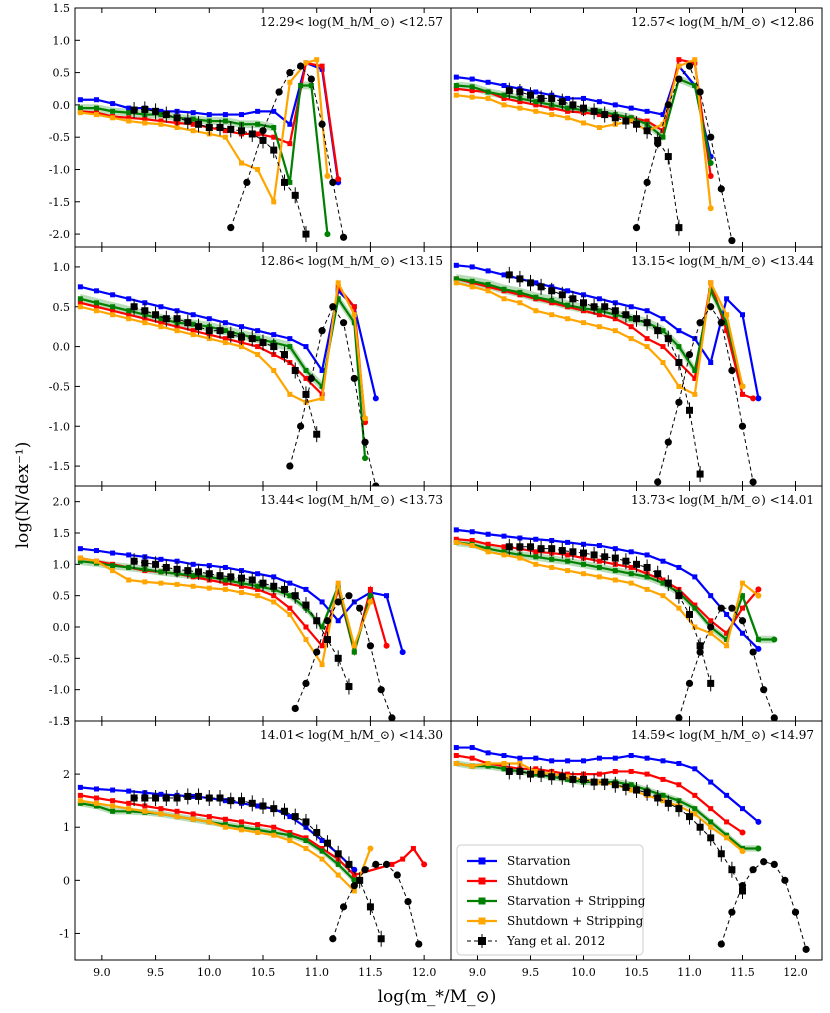 This screenshot has height=1013, width=830. I want to click on x-tick-label: 11.5, so click(742, 972).